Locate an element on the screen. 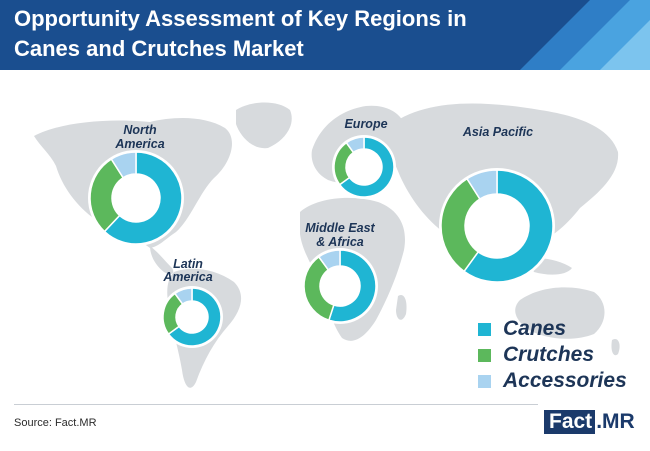  legend-item-accessories: Accessories is located at coordinates (552, 381).